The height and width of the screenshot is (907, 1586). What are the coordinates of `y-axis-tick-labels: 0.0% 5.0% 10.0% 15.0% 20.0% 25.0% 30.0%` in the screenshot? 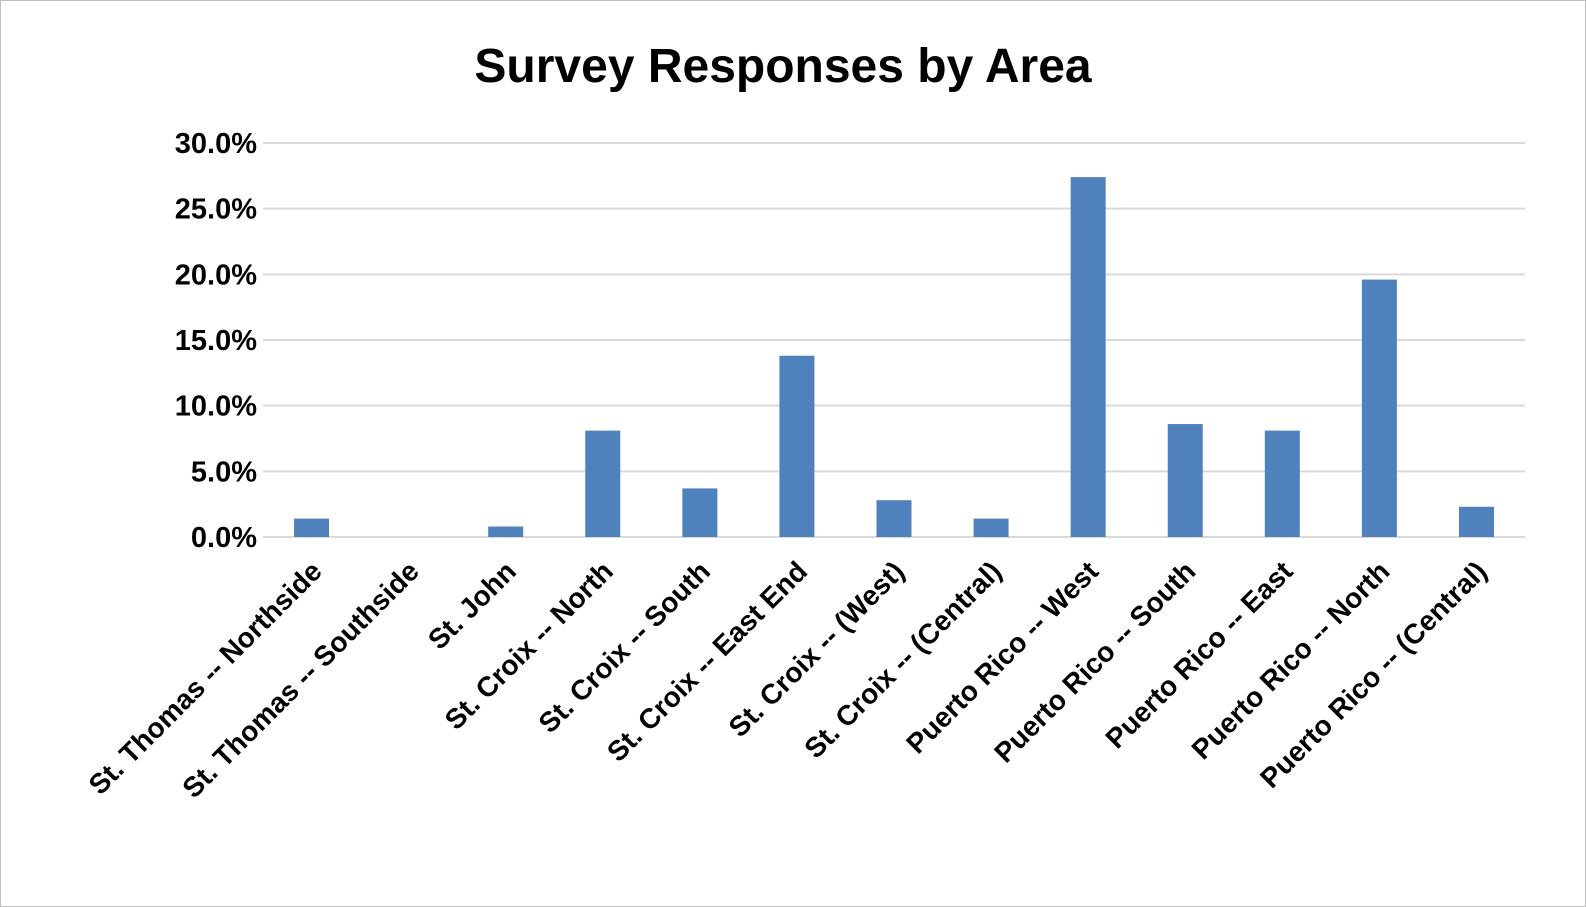 It's located at (216, 341).